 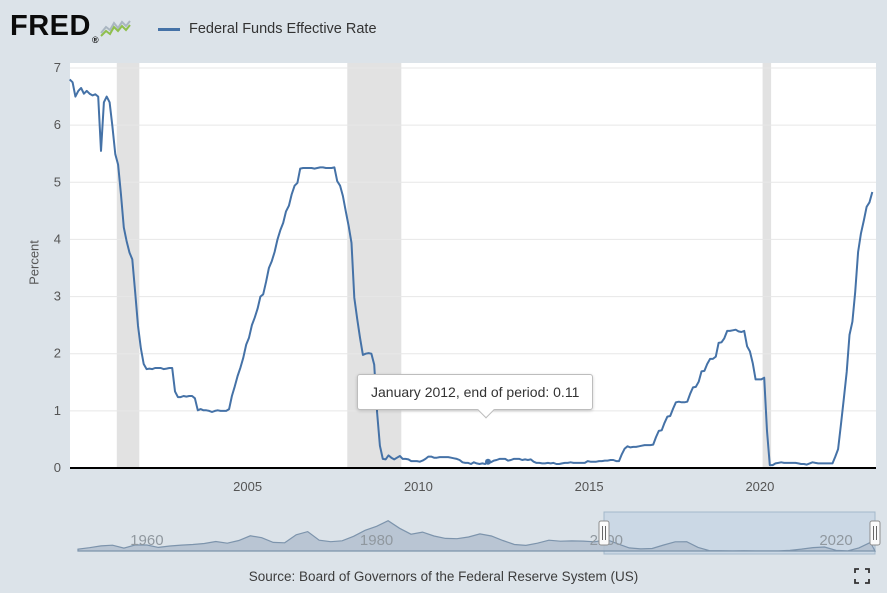 I want to click on svg-text: 1980, so click(x=376, y=540).